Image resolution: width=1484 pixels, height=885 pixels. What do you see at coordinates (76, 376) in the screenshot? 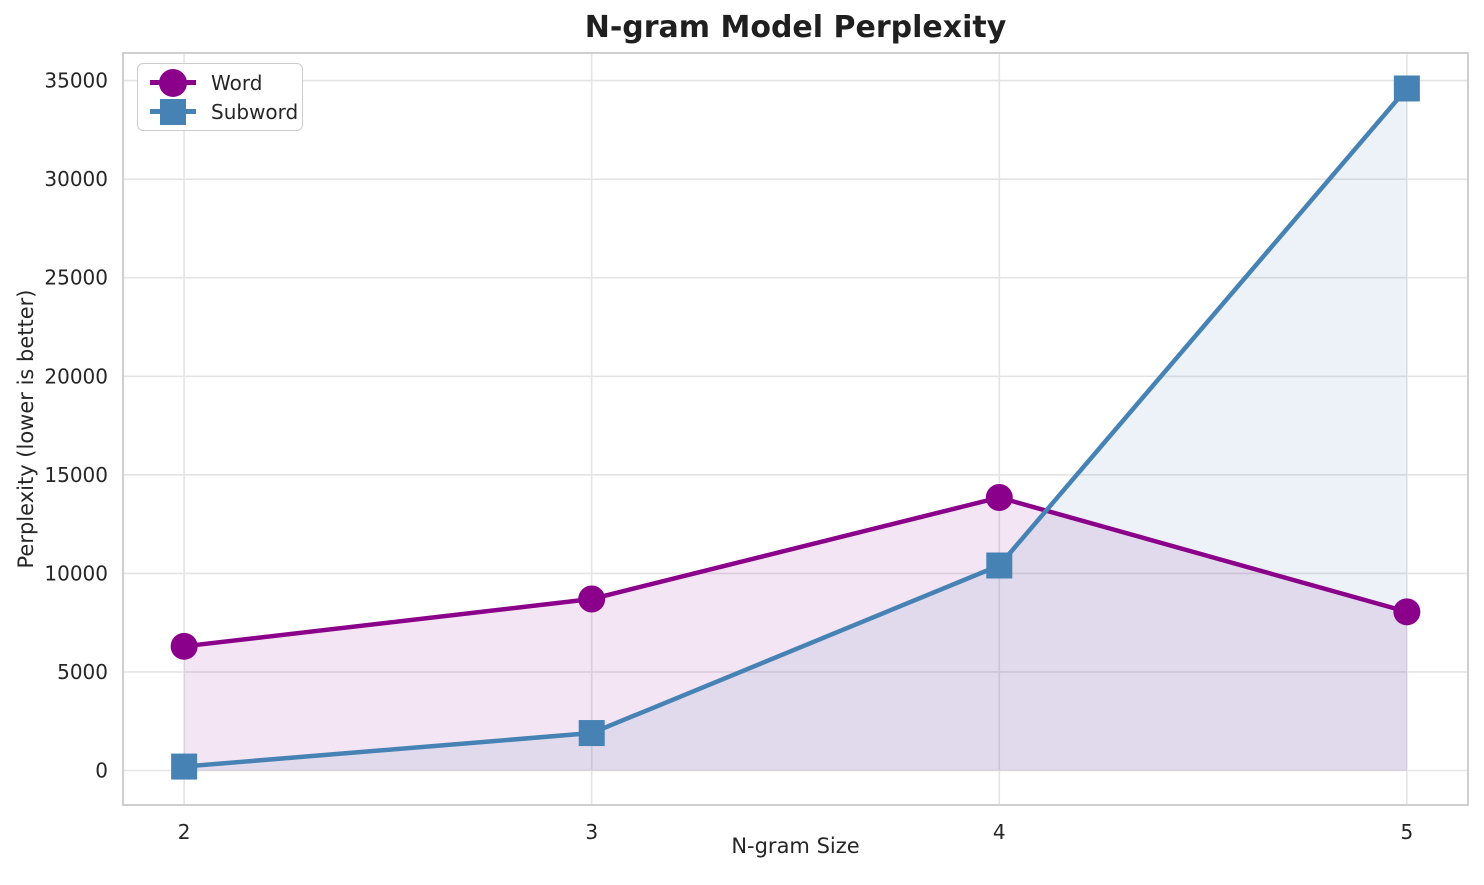
I see `y-tick-label: 20000` at bounding box center [76, 376].